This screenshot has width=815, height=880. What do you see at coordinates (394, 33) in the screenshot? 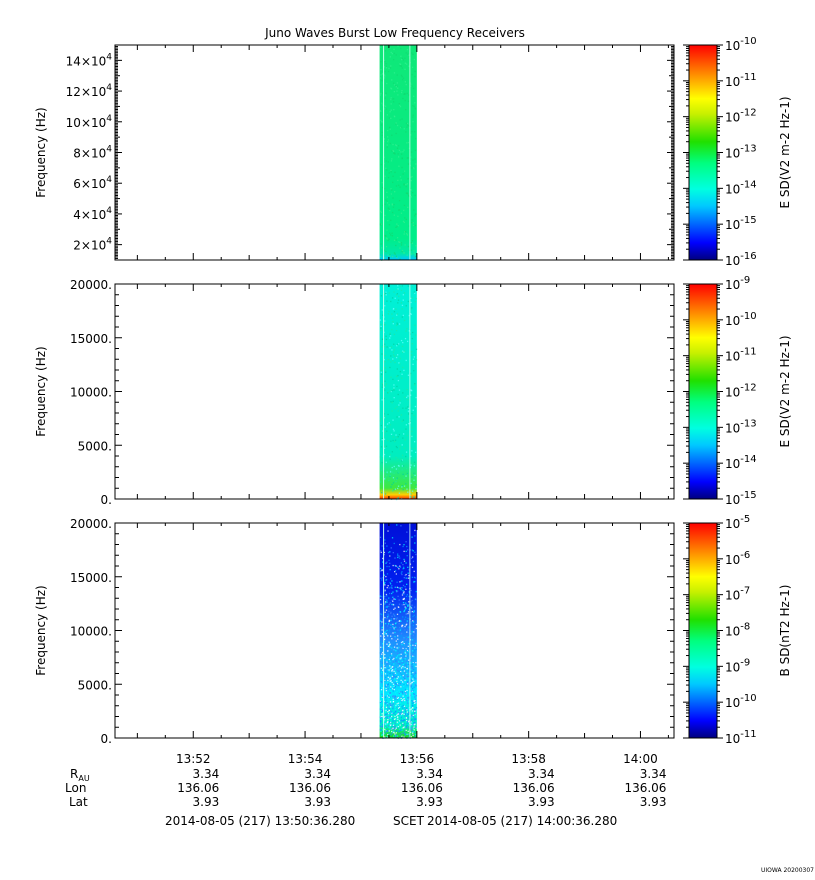
I see `figure-title: Juno Waves Burst Low Frequency Receivers` at bounding box center [394, 33].